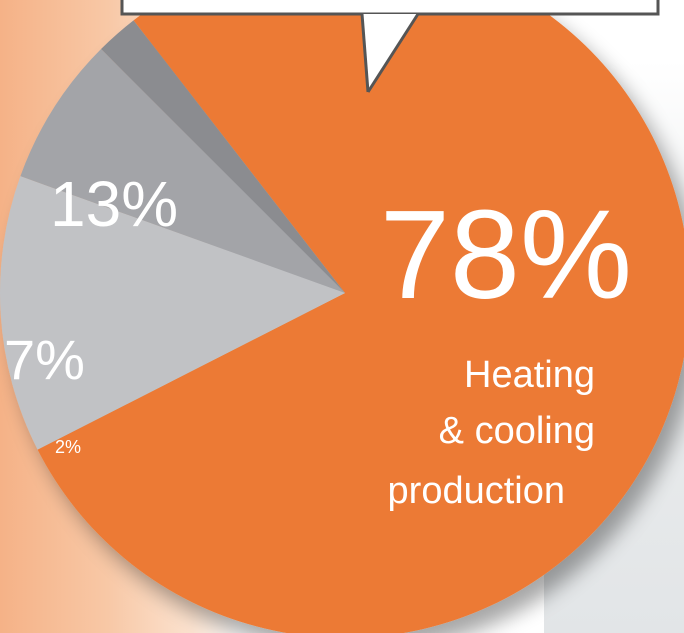 The height and width of the screenshot is (633, 684). Describe the element at coordinates (476, 491) in the screenshot. I see `annotation-line-3: production` at that location.